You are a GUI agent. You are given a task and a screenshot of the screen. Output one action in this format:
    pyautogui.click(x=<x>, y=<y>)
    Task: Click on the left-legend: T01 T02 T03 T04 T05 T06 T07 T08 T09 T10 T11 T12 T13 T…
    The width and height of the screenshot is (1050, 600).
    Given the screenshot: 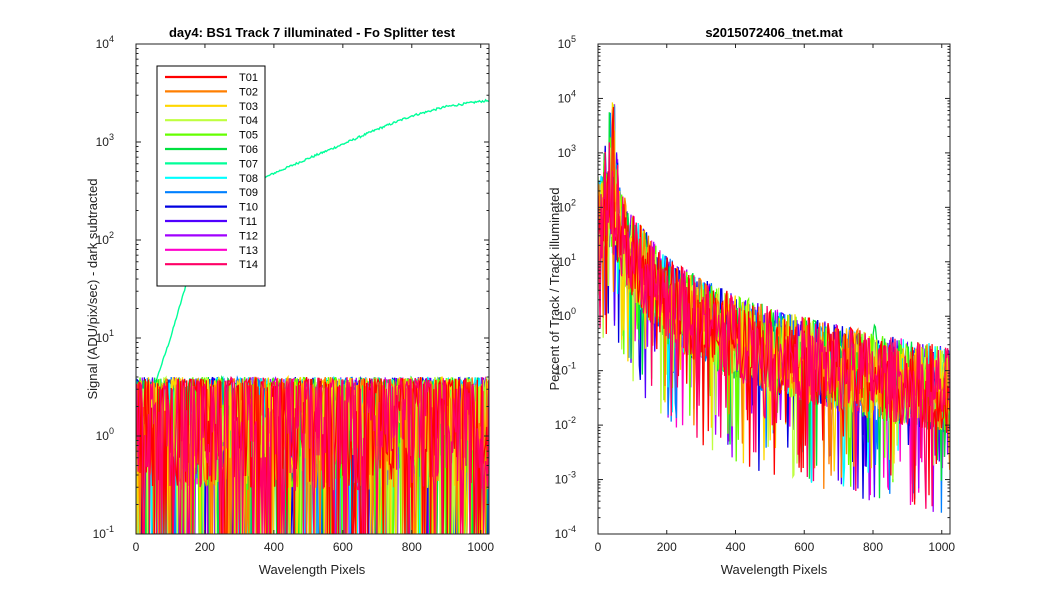 What is the action you would take?
    pyautogui.click(x=211, y=176)
    